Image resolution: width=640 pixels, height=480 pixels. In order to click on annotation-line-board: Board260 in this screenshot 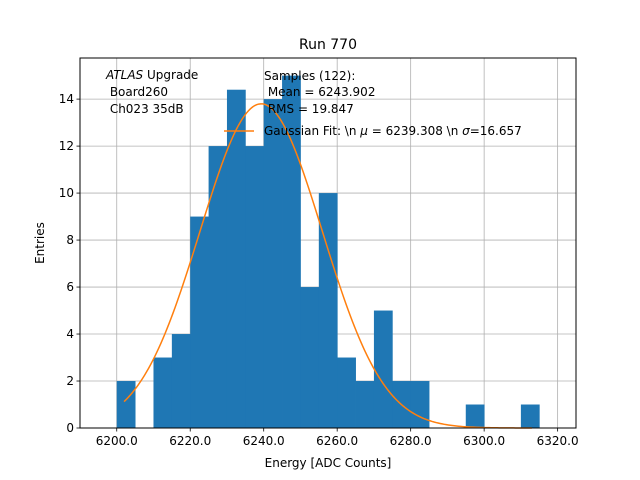, I will do `click(137, 92)`.